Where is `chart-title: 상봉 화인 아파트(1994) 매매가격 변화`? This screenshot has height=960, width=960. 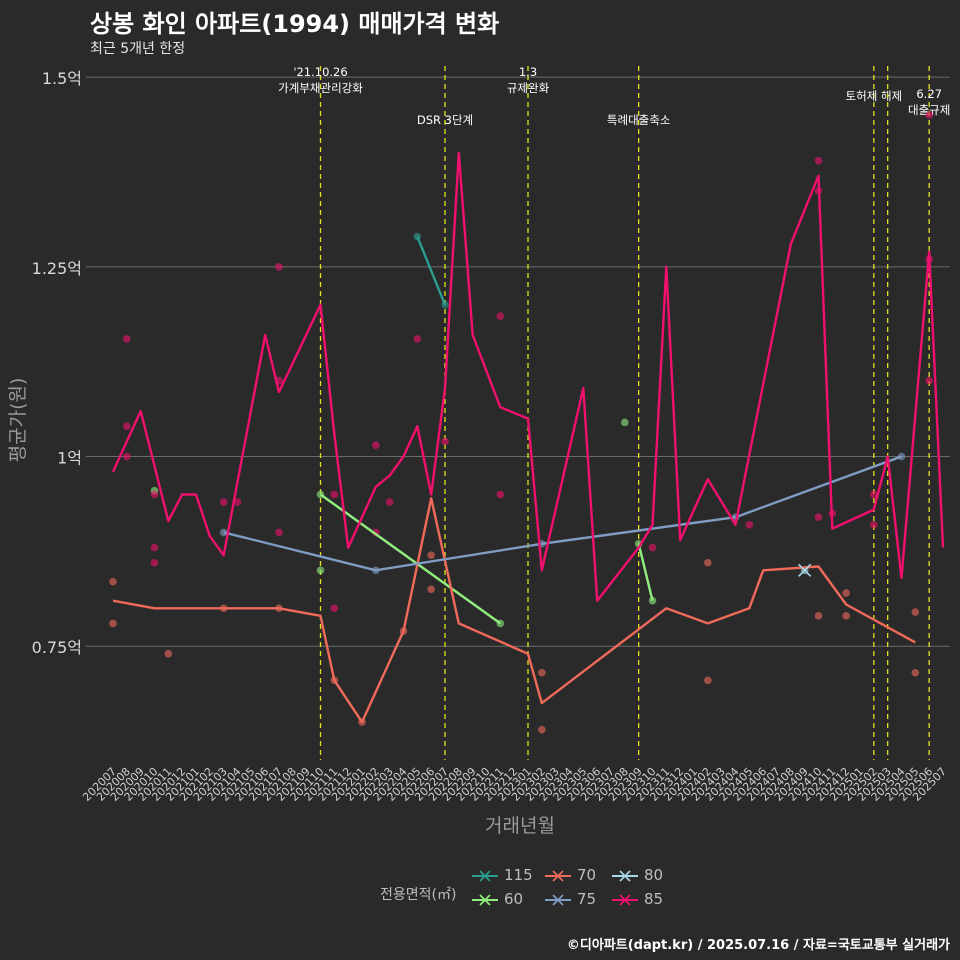
chart-title: 상봉 화인 아파트(1994) 매매가격 변화 is located at coordinates (295, 24).